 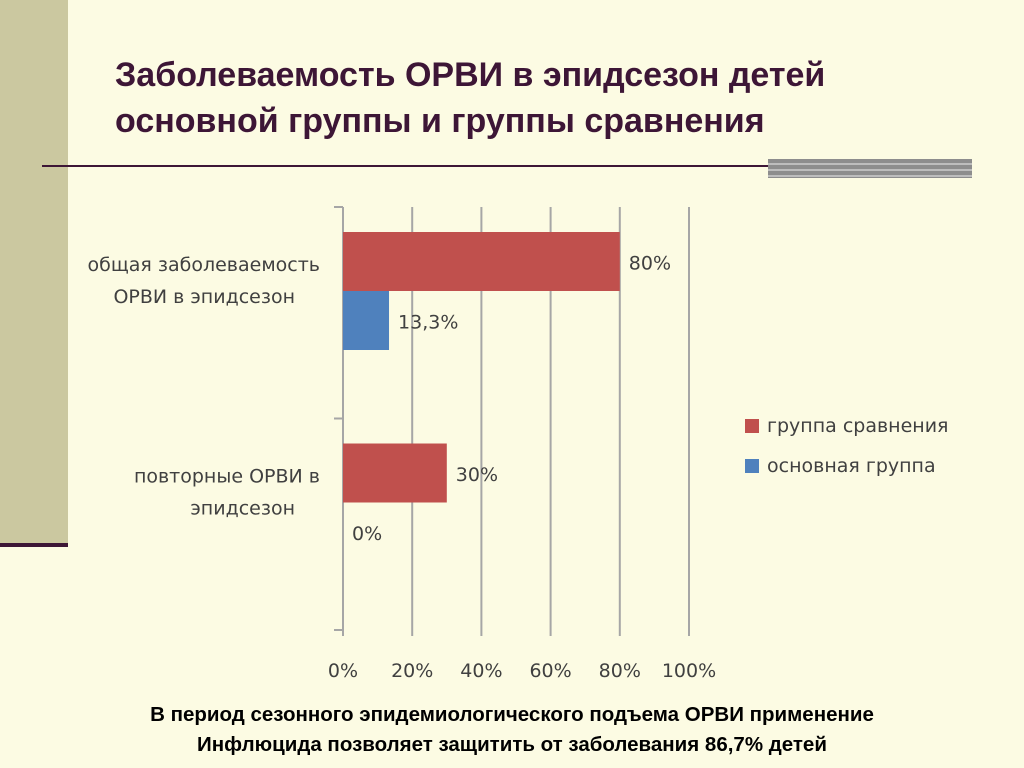 What do you see at coordinates (34, 545) in the screenshot?
I see `left-band-rule` at bounding box center [34, 545].